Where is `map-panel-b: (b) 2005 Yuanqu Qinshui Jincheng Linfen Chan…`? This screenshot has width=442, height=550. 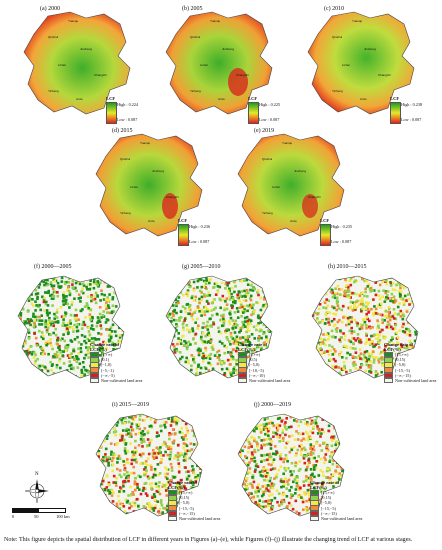
map-panel-b: (b) 2005 Yuanqu Qinshui Jincheng Linfen Chan… is located at coordinates (220, 65).